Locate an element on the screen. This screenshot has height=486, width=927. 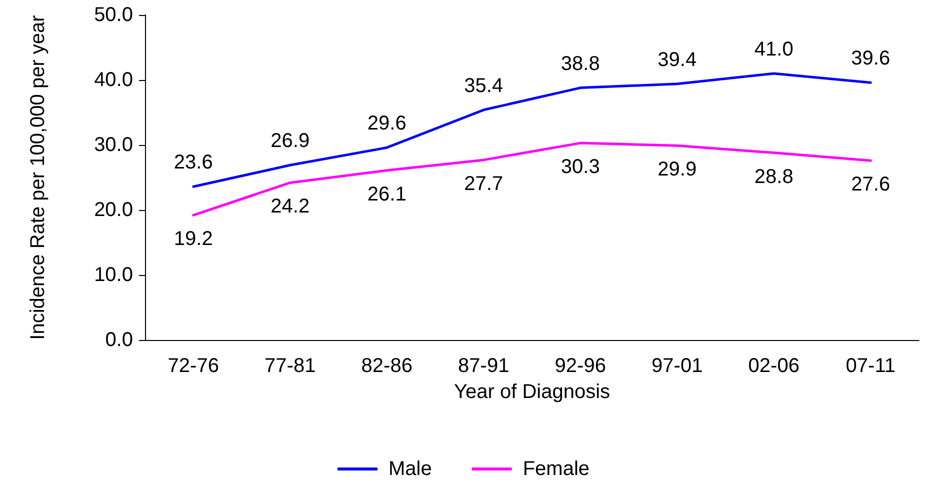
x-tick-label: 02-06 is located at coordinates (774, 366).